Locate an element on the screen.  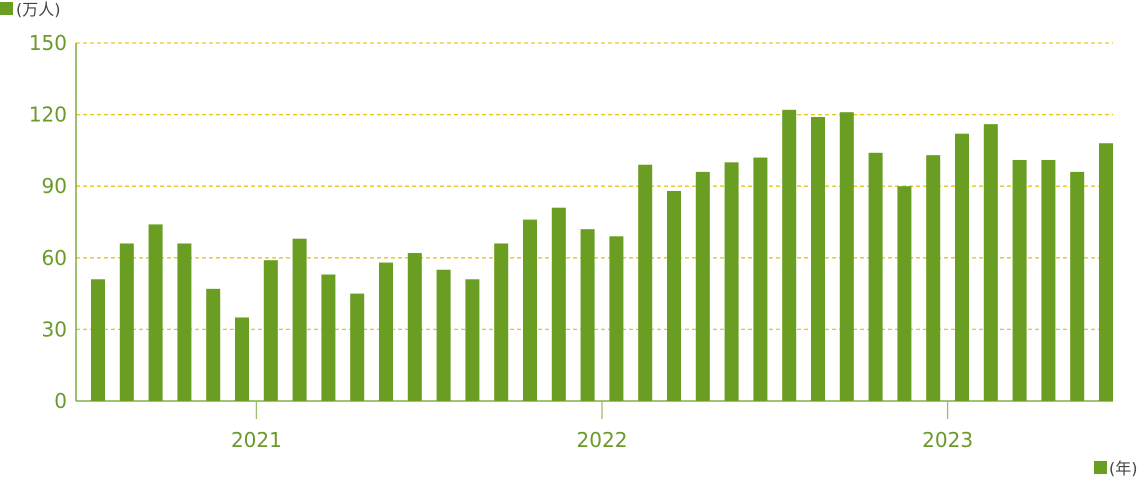
y-tick-label: 30 is located at coordinates (54, 329).